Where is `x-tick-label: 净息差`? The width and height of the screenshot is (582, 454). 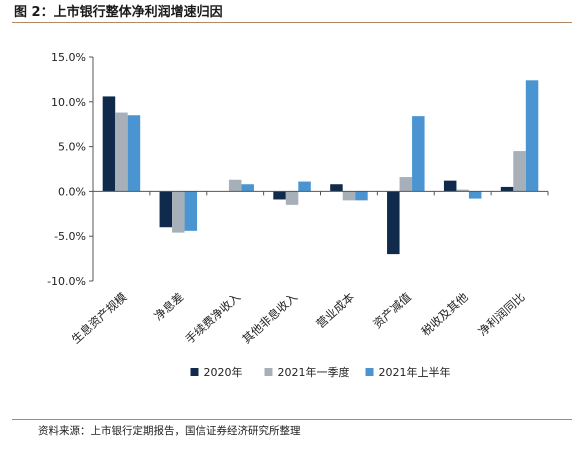
x-tick-label: 净息差 is located at coordinates (168, 306).